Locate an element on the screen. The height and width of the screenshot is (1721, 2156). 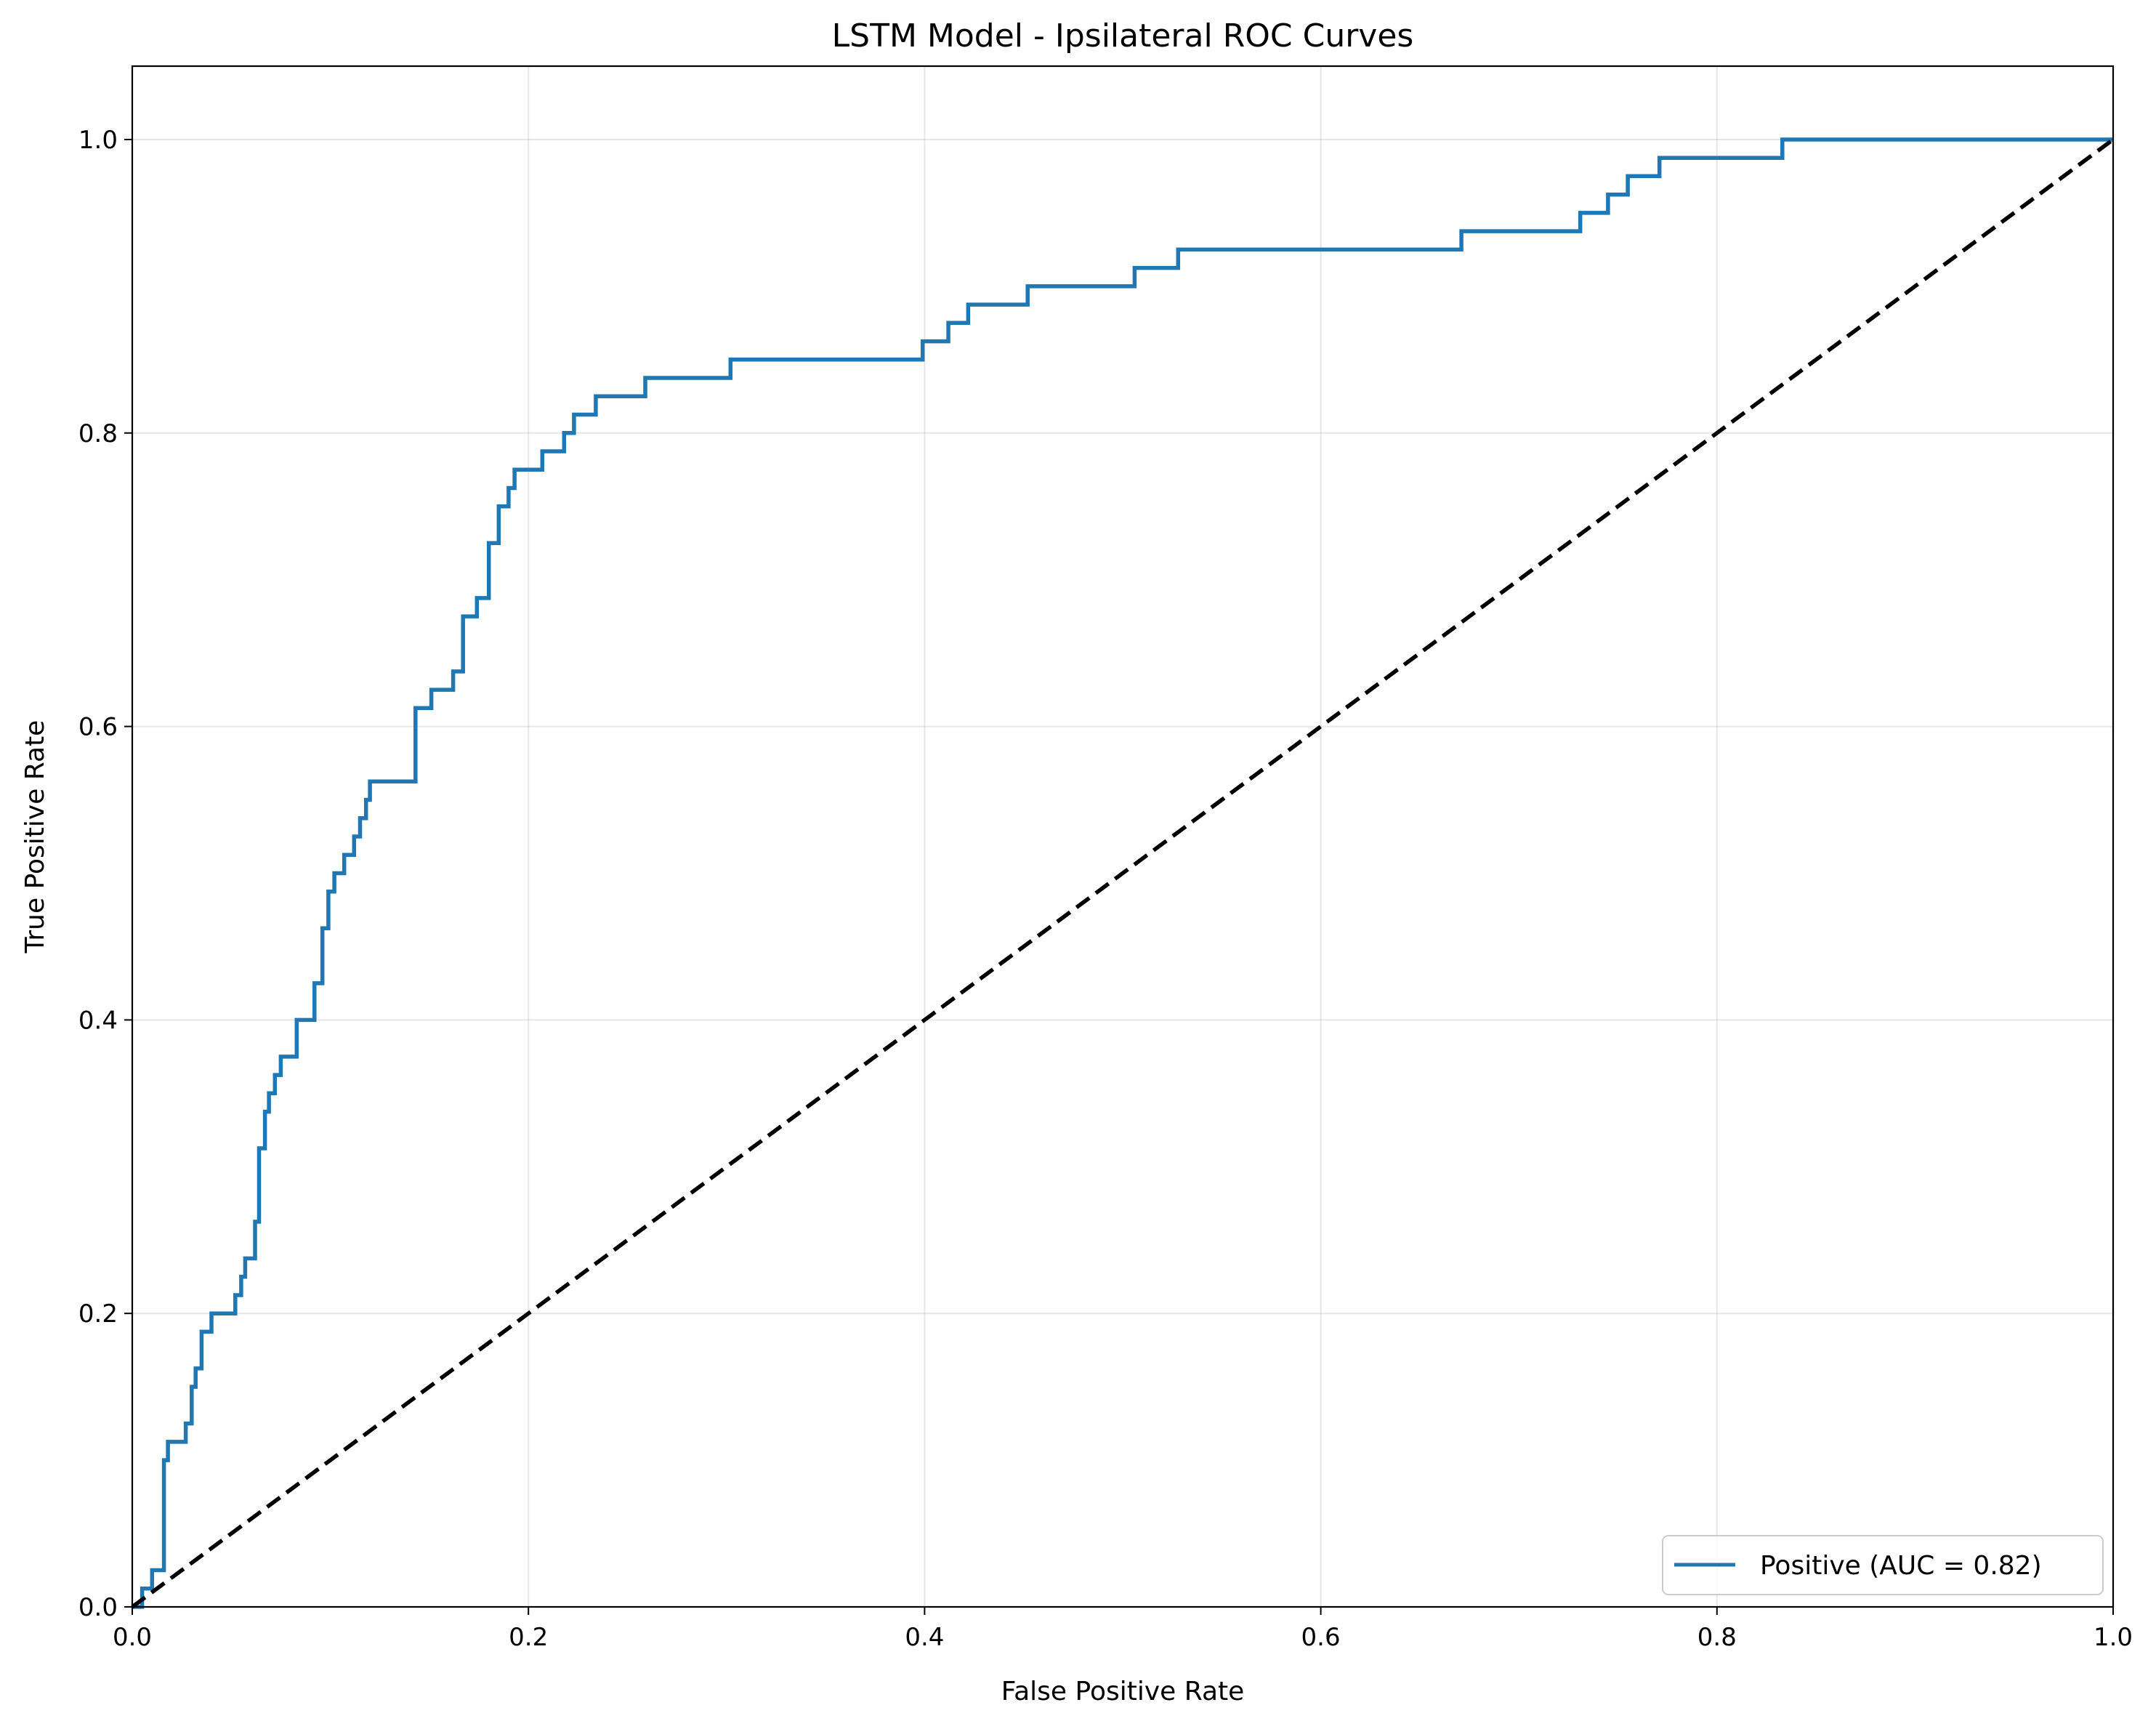
legend-box is located at coordinates (1883, 1565).